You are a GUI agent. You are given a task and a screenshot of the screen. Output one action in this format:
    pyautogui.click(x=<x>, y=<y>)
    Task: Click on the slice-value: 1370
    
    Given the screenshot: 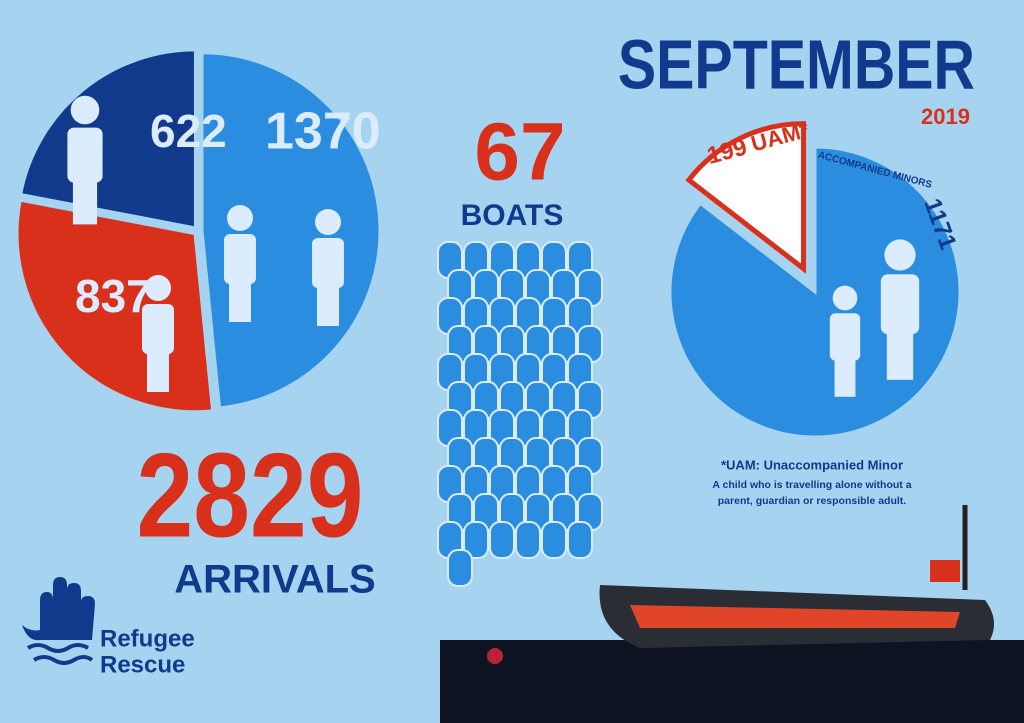 What is the action you would take?
    pyautogui.click(x=323, y=132)
    